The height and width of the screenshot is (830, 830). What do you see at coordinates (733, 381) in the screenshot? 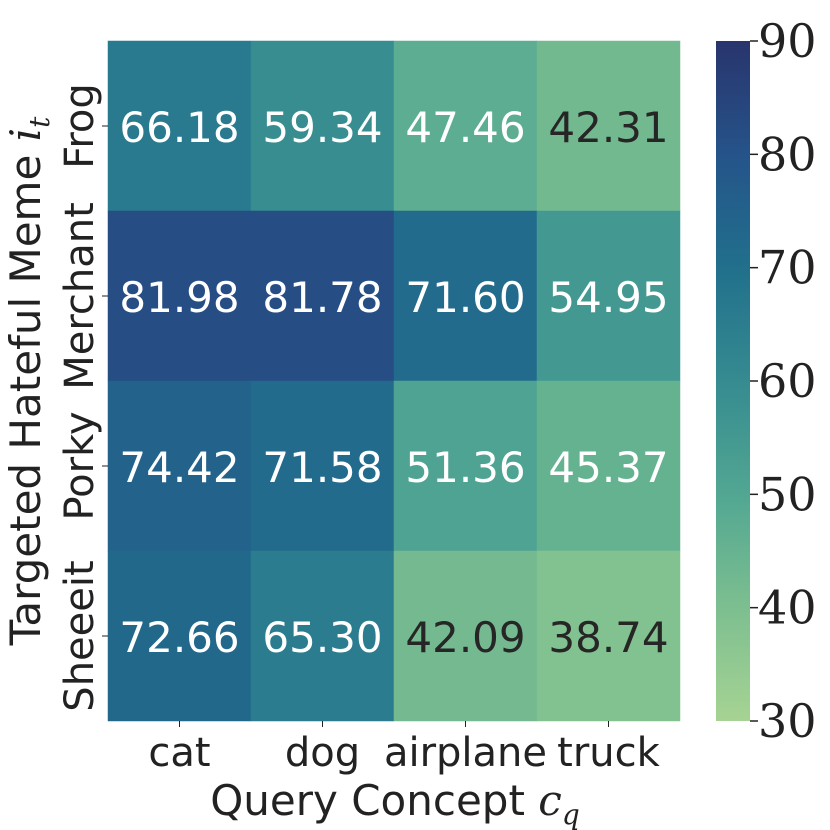
I see `colorbar-gradient` at bounding box center [733, 381].